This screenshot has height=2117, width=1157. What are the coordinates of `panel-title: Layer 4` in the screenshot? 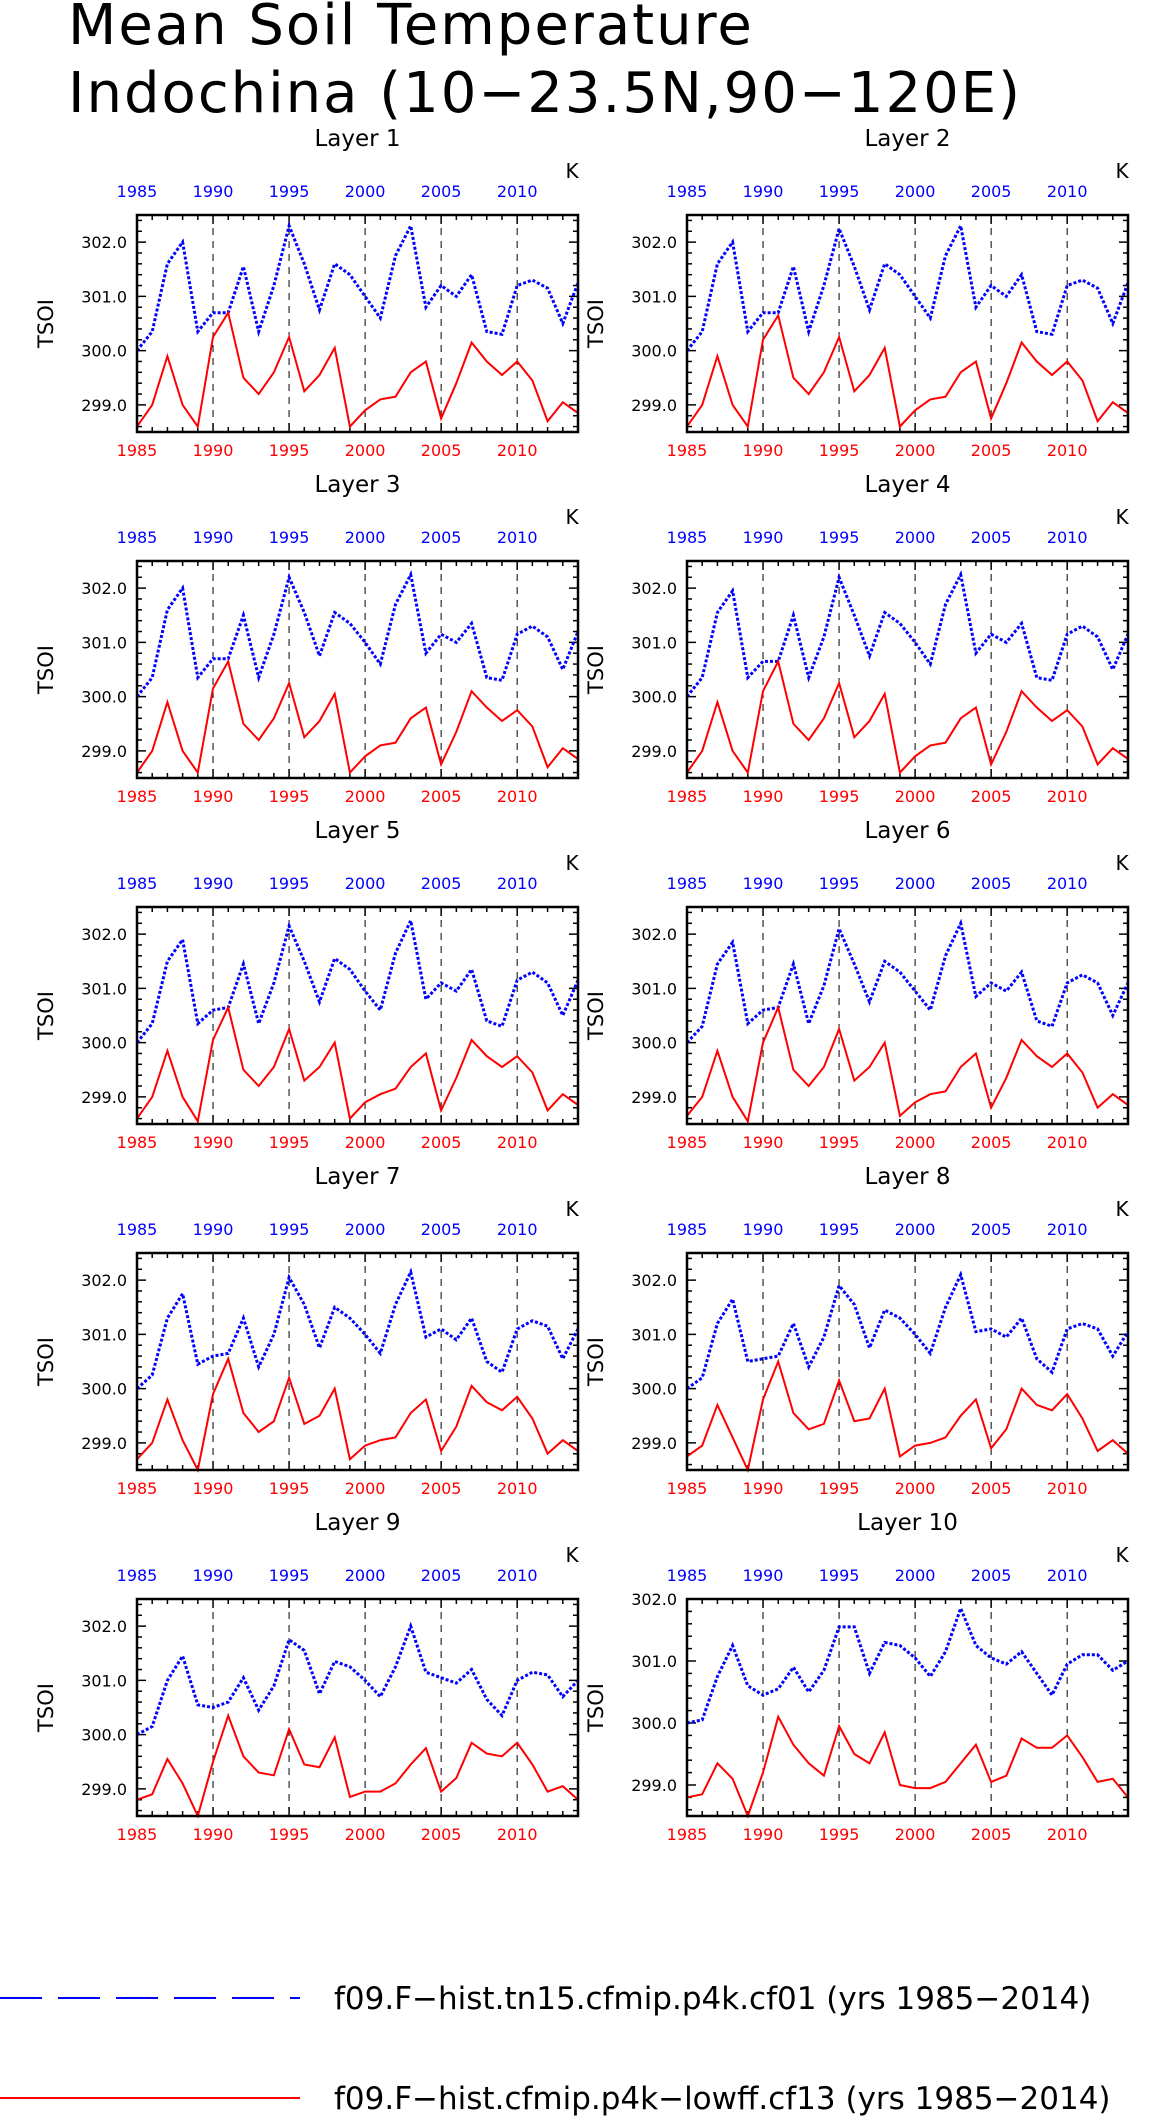 It's located at (907, 485).